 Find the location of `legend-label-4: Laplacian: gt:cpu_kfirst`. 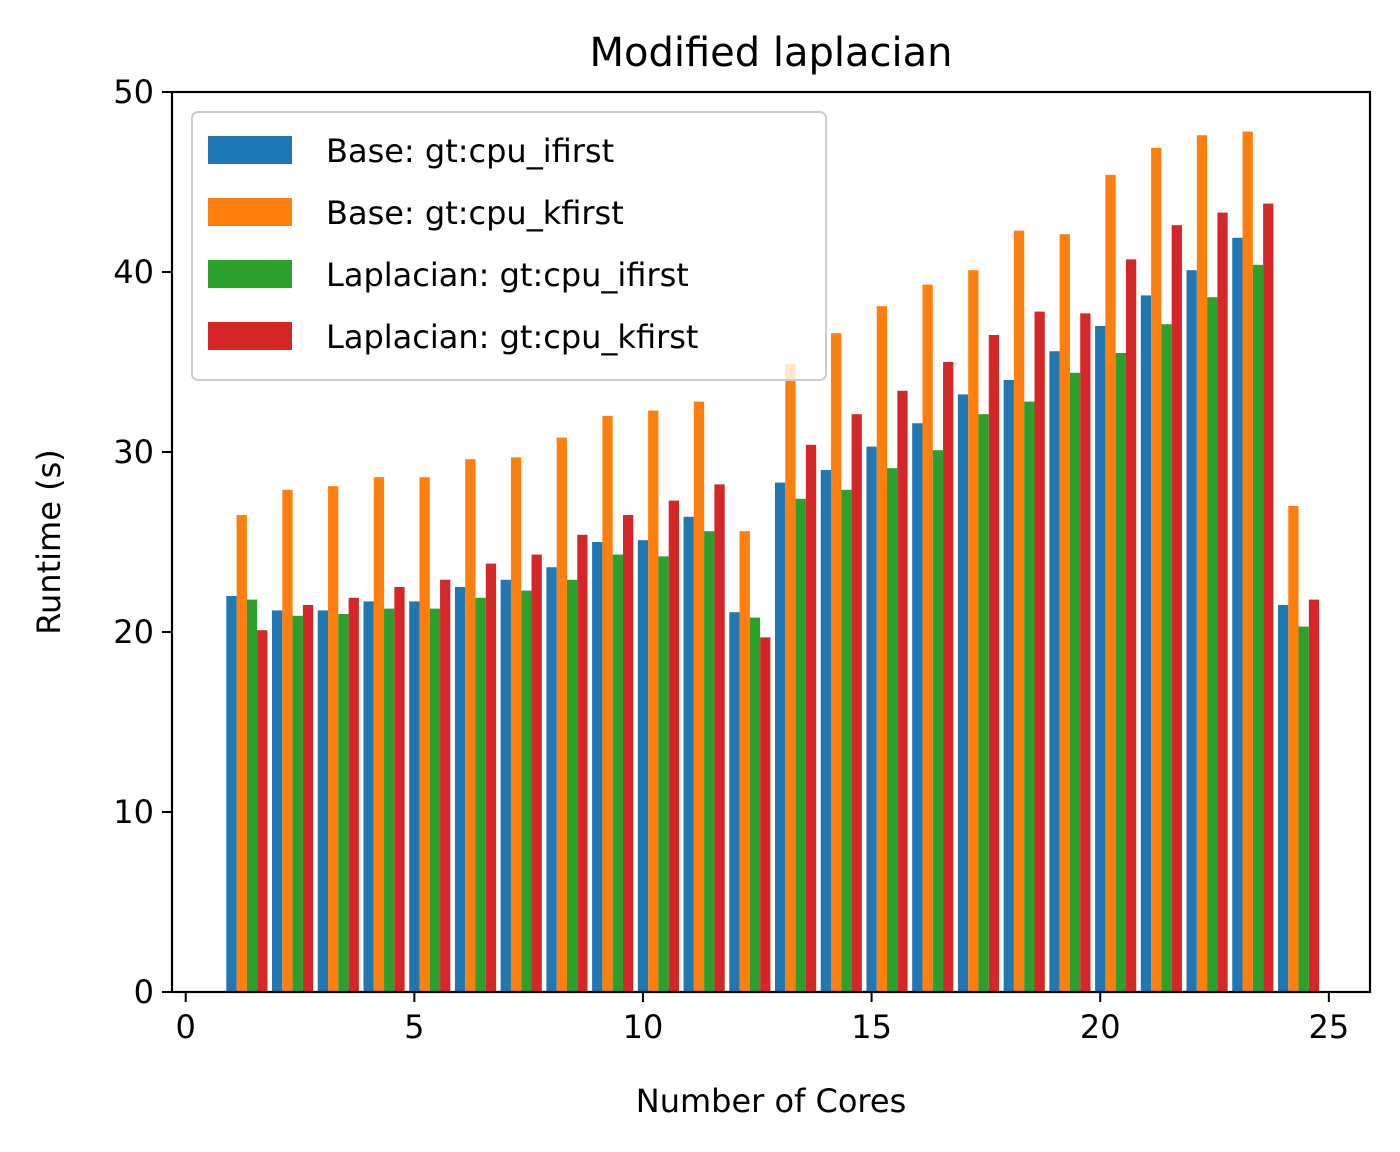

legend-label-4: Laplacian: gt:cpu_kfirst is located at coordinates (512, 337).